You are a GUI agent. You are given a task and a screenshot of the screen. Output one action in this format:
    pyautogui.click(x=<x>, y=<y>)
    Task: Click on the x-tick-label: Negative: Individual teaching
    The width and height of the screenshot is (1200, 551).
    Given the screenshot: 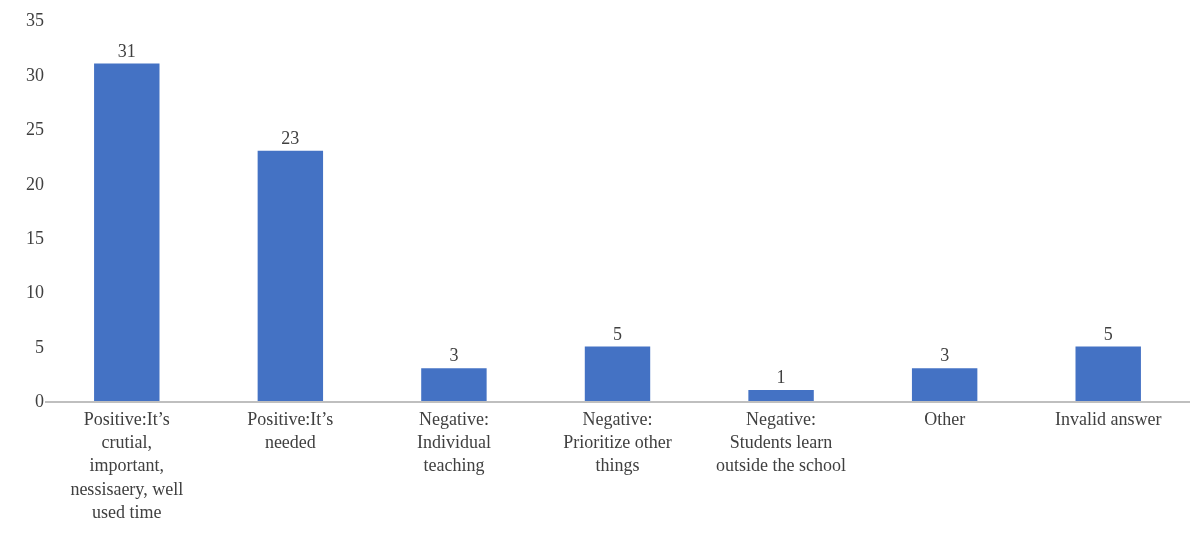 What is the action you would take?
    pyautogui.click(x=453, y=442)
    